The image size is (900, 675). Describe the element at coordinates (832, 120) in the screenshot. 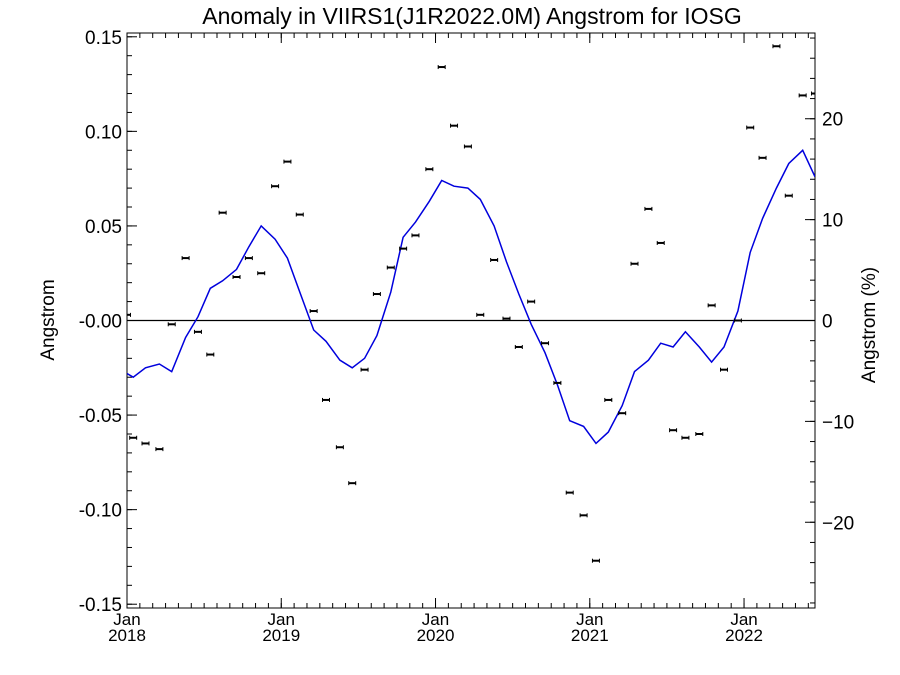

I see `y2-tick-label: 20` at that location.